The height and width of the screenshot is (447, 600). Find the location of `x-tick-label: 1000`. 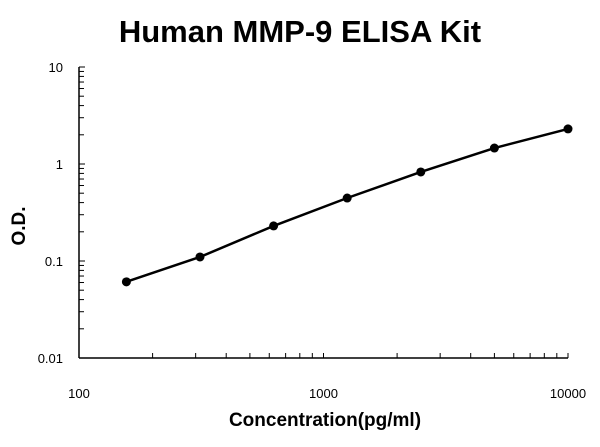

x-tick-label: 1000 is located at coordinates (323, 393).